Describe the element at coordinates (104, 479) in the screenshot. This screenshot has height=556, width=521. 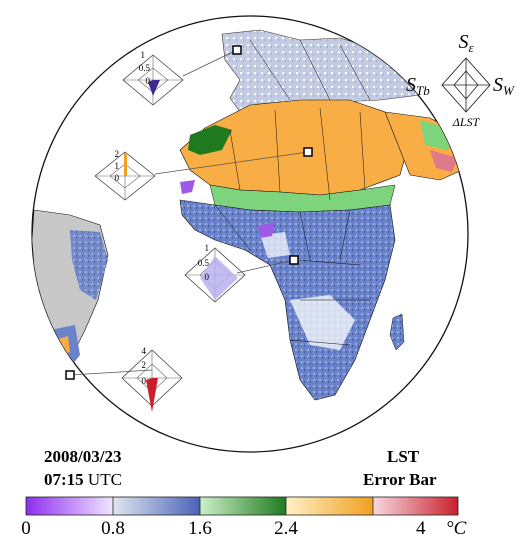
I see `time-zone: UTC` at that location.